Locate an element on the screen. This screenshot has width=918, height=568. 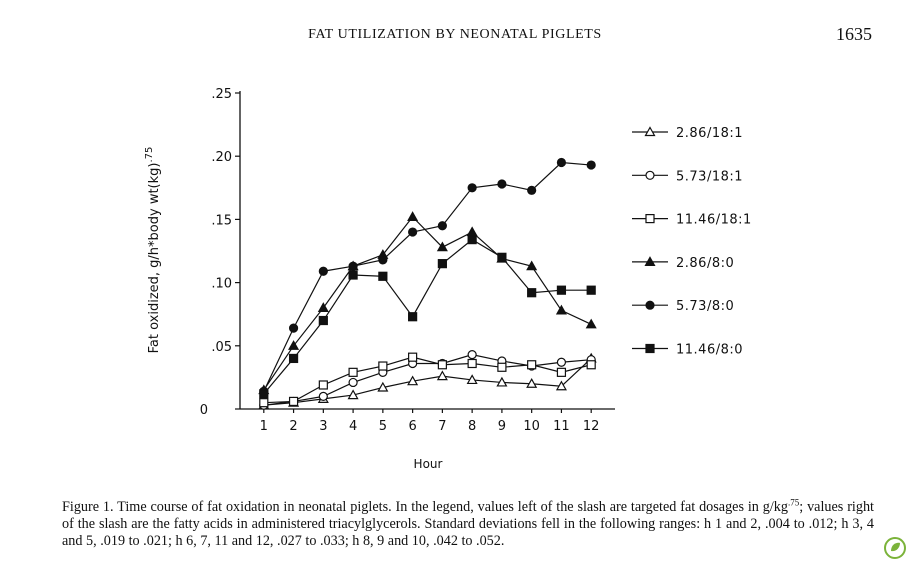
y-tick-label: .20 is located at coordinates (221, 157).